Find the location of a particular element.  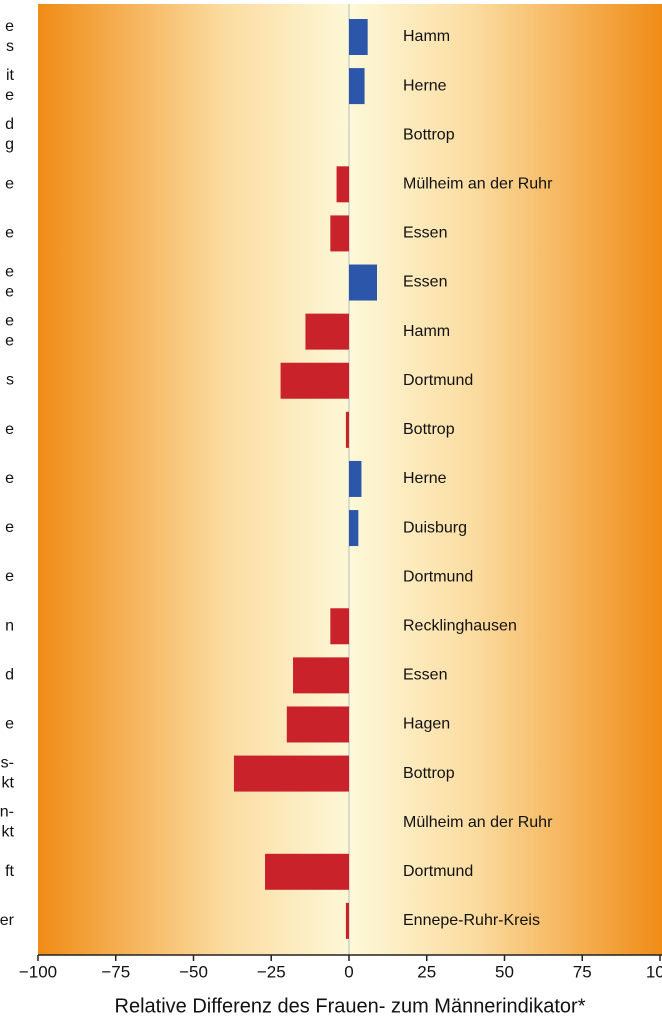

left-label: er is located at coordinates (7, 920).